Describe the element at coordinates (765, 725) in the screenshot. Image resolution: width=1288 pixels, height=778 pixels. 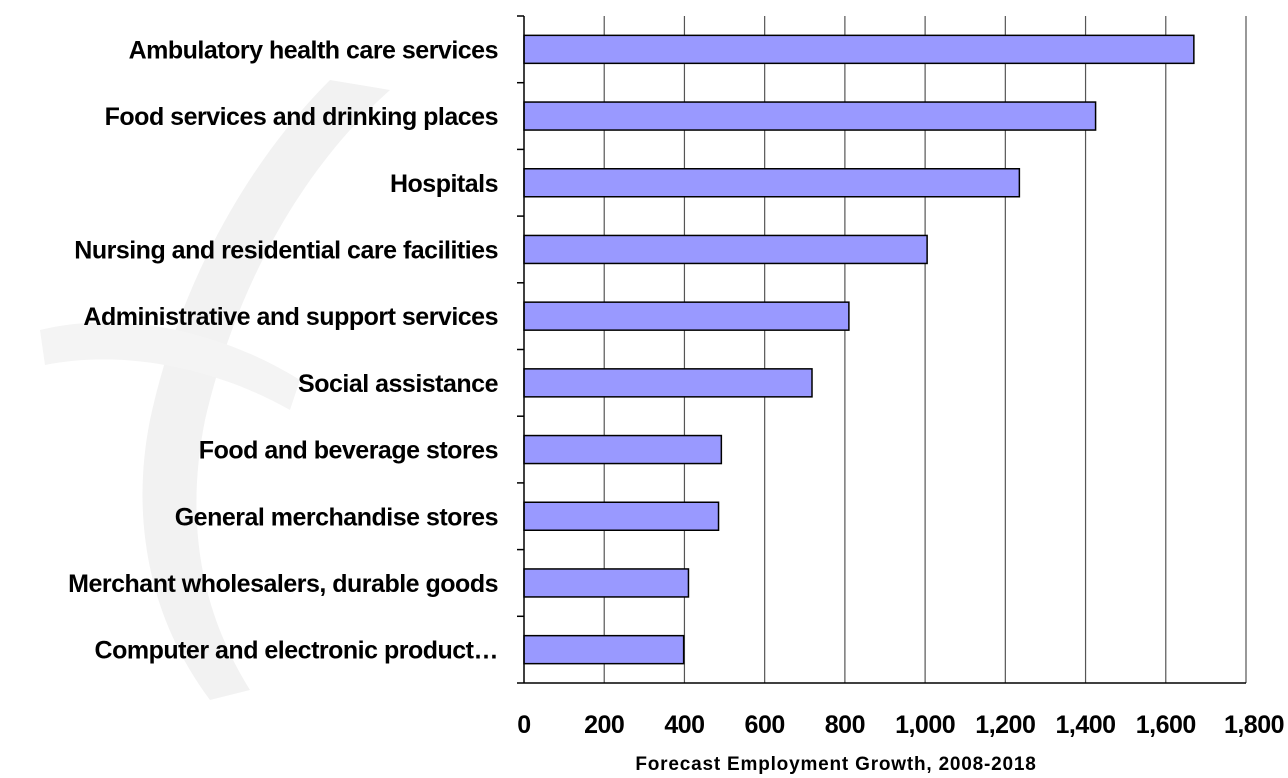
I see `x-tick-label: 600` at that location.